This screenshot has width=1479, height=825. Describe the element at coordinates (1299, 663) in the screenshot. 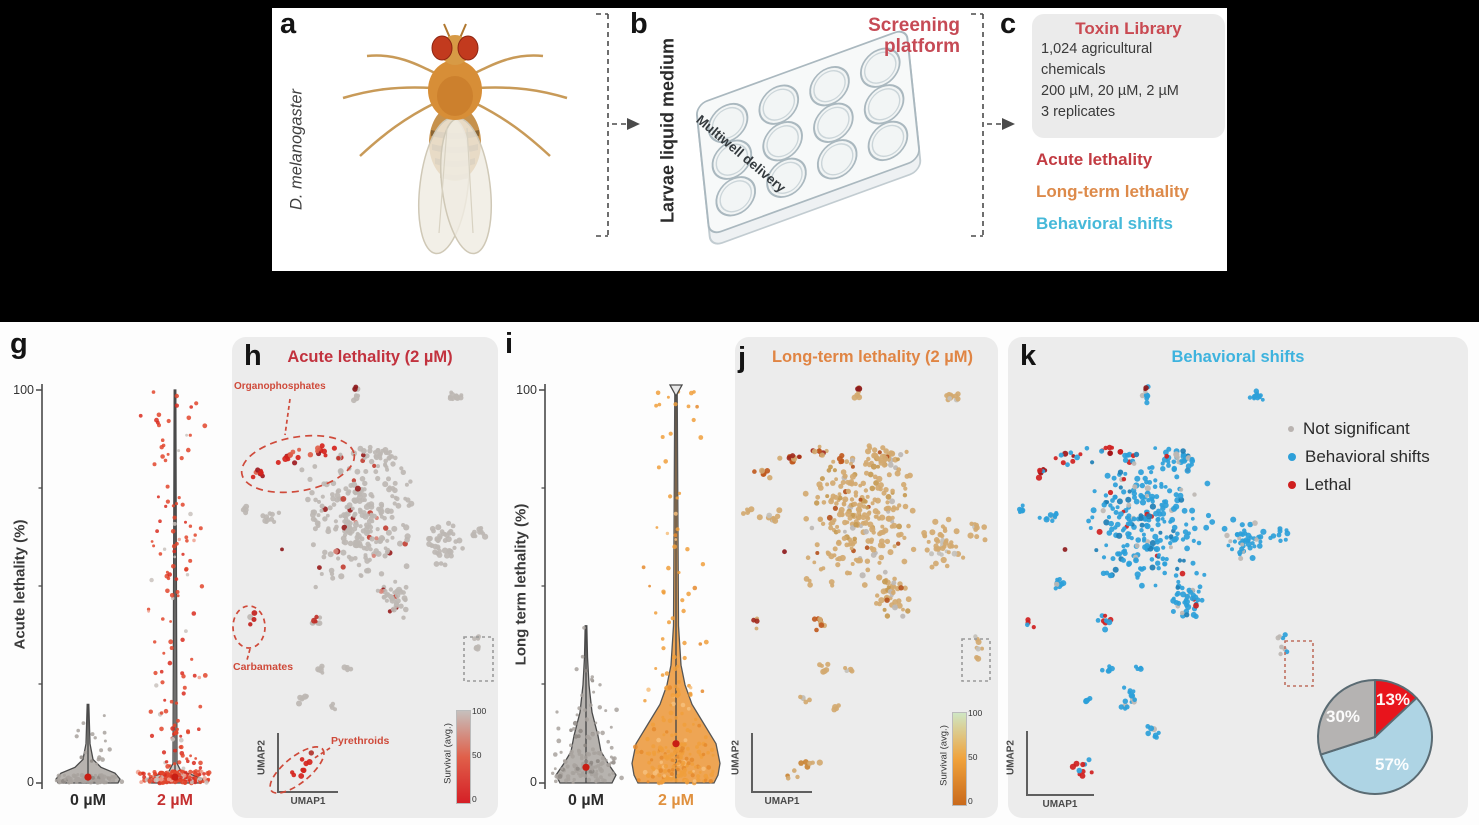

I see `panel-k-highlight-box` at that location.